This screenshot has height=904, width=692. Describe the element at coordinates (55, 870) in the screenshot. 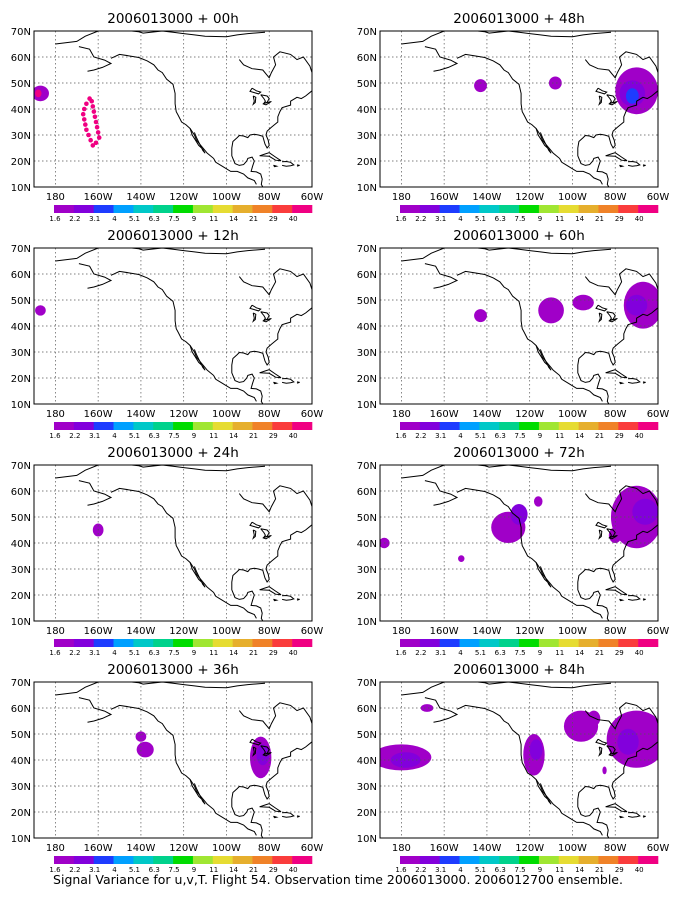

I see `colorbar-label: 1.6` at that location.